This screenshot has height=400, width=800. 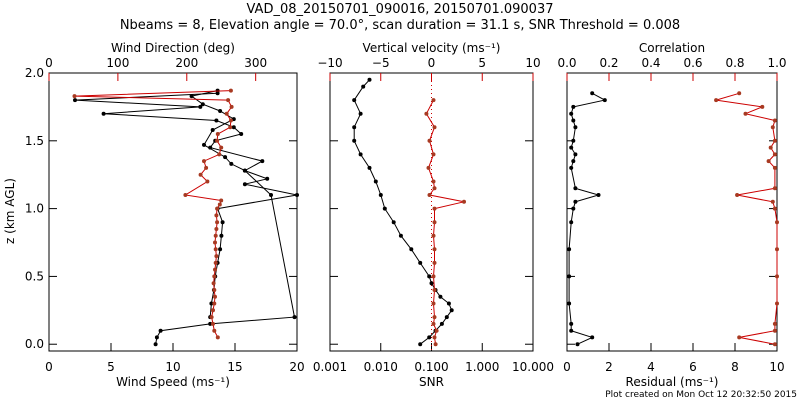 I want to click on x-tick-label-bottom: 1.000, so click(x=482, y=367).